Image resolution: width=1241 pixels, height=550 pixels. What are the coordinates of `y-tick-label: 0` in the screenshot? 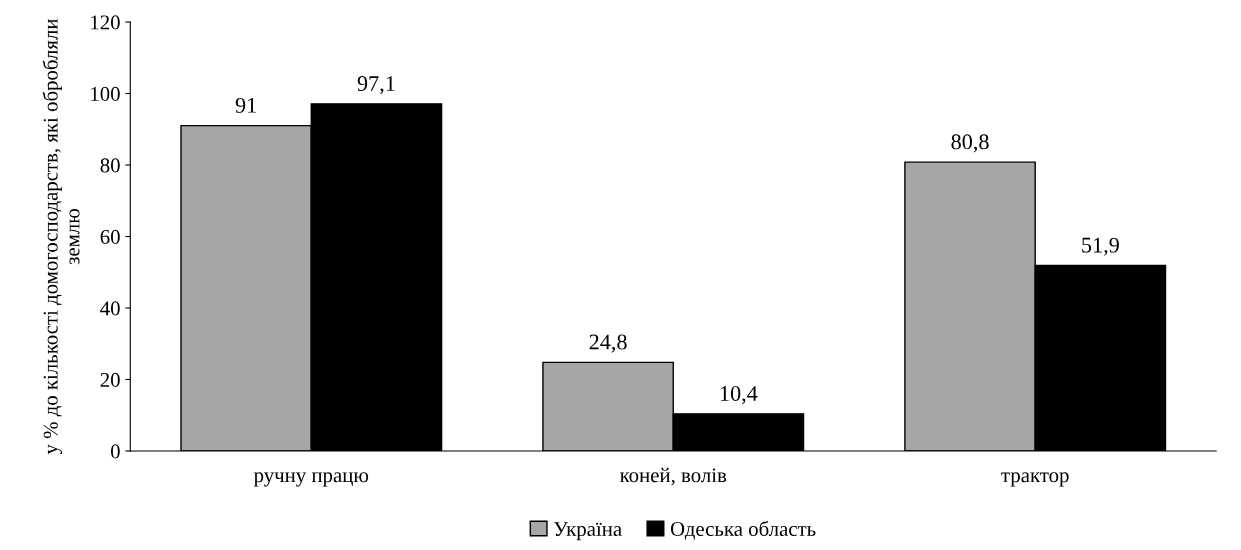 It's located at (115, 451).